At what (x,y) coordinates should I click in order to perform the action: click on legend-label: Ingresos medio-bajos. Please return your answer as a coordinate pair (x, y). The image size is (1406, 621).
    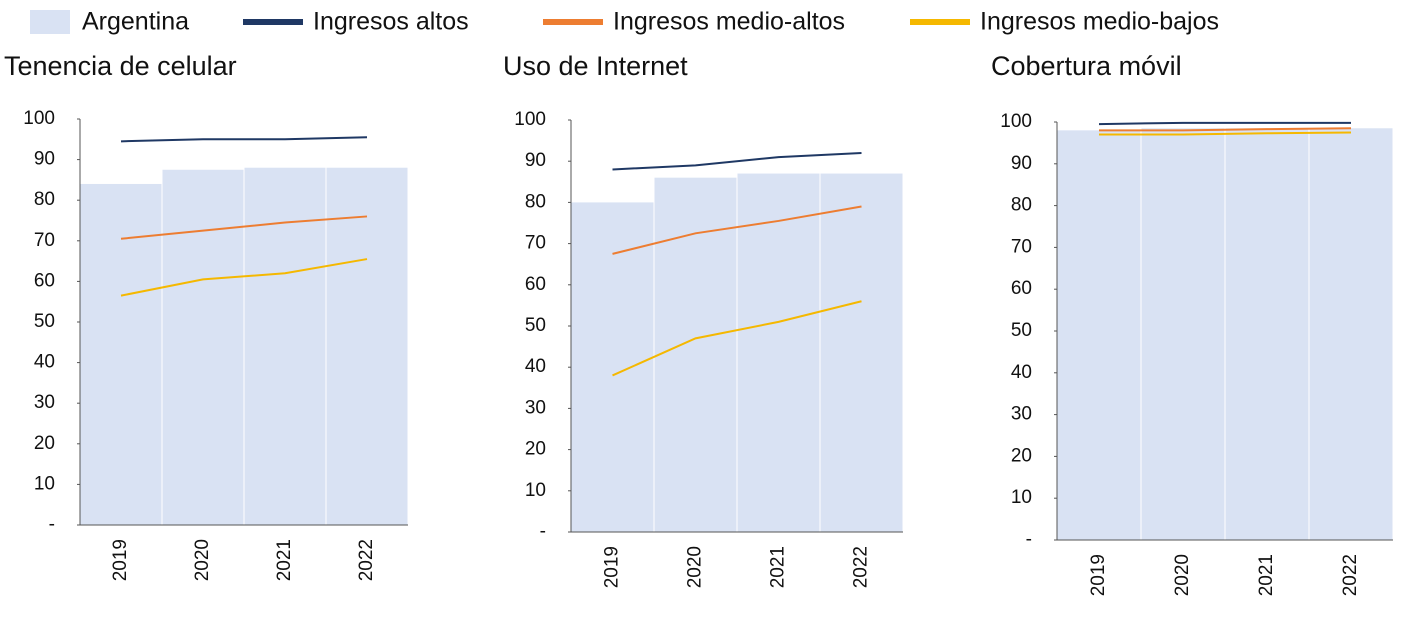
    Looking at the image, I should click on (1099, 22).